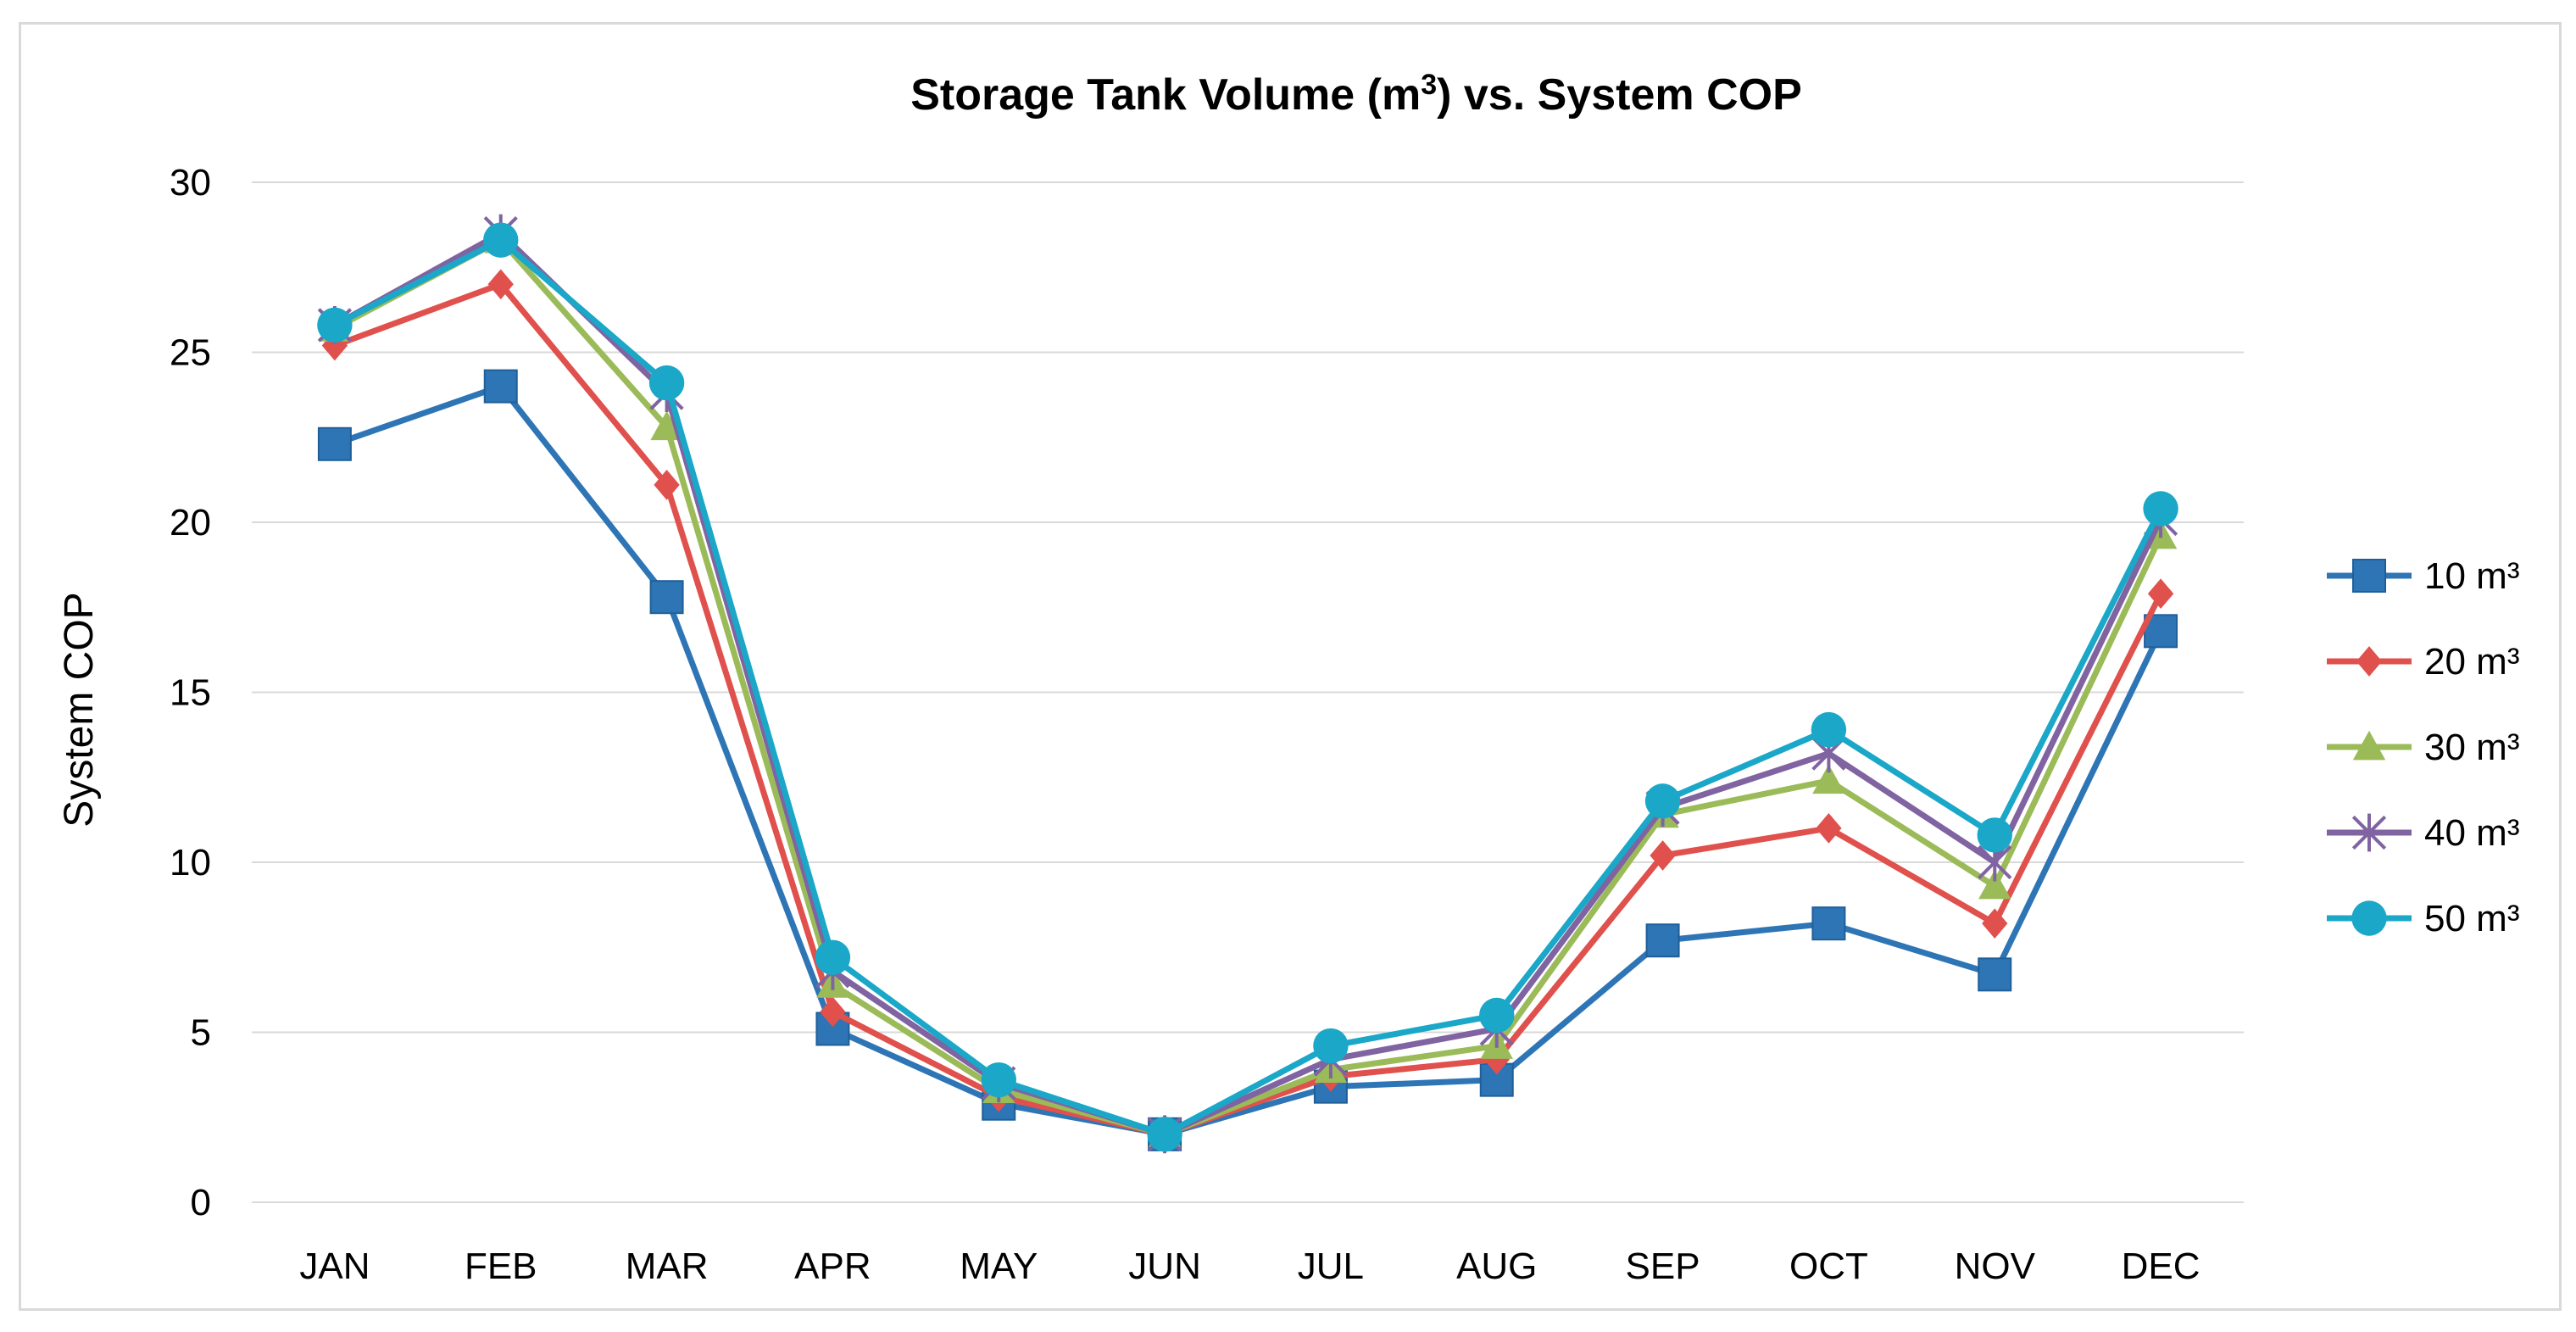  Describe the element at coordinates (2471, 576) in the screenshot. I see `legend-label: 10 m³` at that location.